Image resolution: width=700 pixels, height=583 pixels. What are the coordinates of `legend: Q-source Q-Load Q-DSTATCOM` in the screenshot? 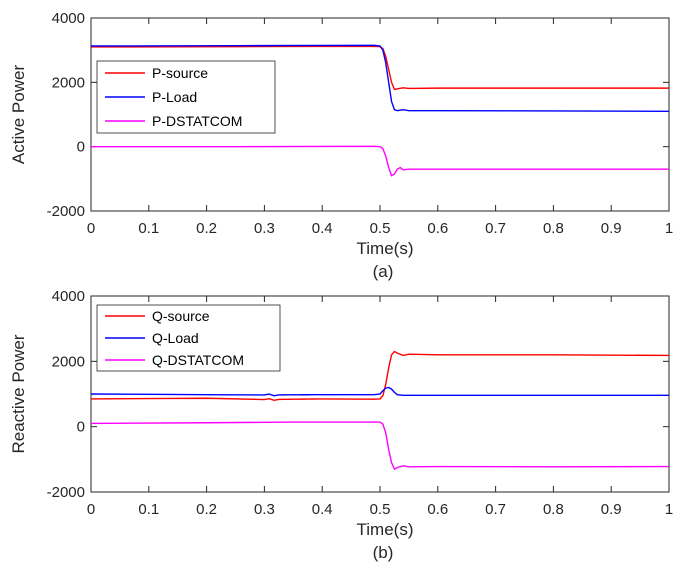 It's located at (188, 338).